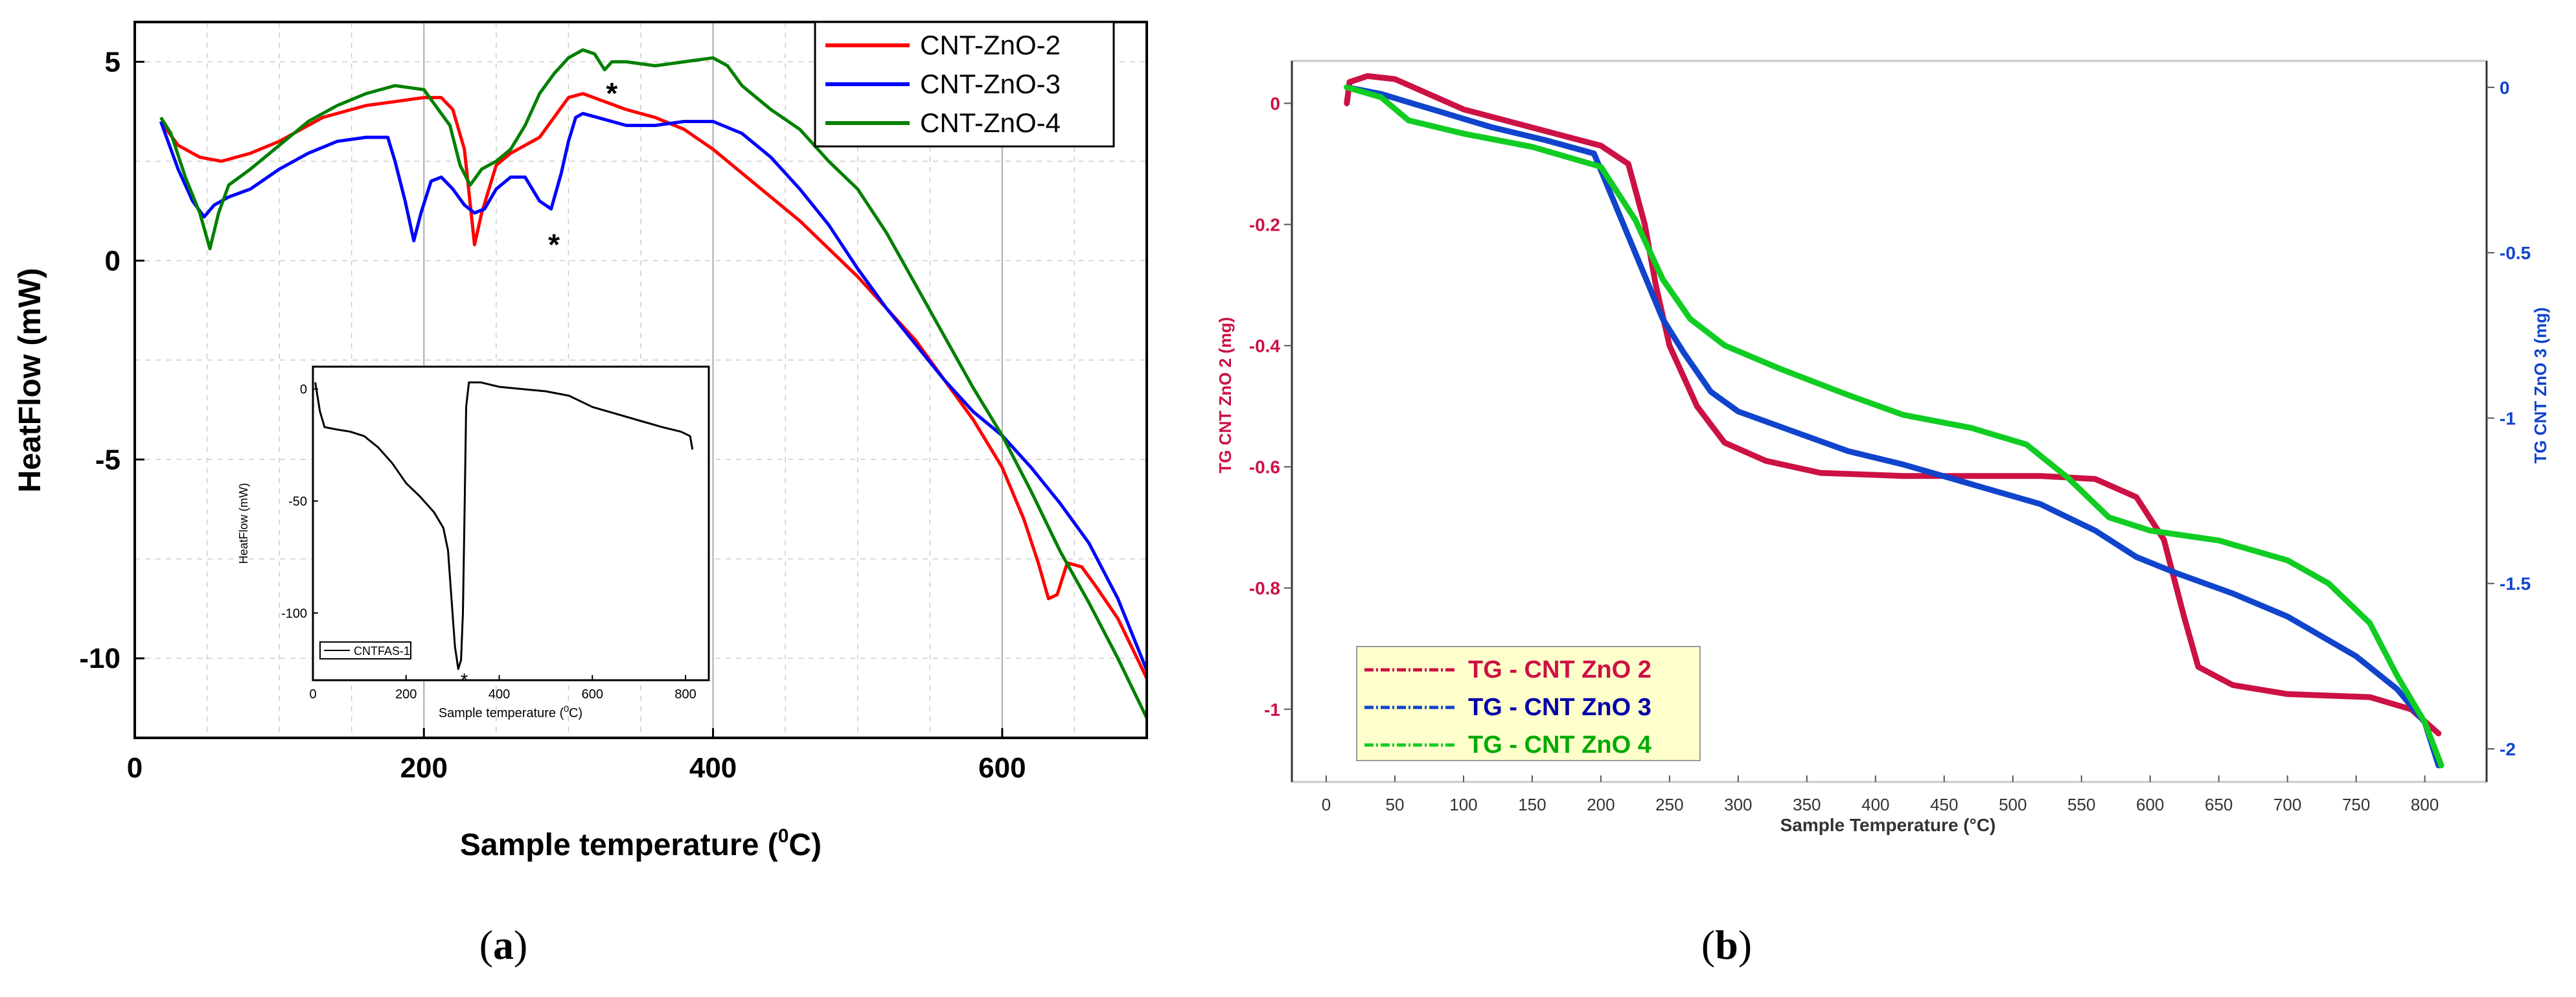 The width and height of the screenshot is (2576, 997). I want to click on panel-b-left-y-axis-label: TG CNT ZnO 2 (mg), so click(1225, 395).